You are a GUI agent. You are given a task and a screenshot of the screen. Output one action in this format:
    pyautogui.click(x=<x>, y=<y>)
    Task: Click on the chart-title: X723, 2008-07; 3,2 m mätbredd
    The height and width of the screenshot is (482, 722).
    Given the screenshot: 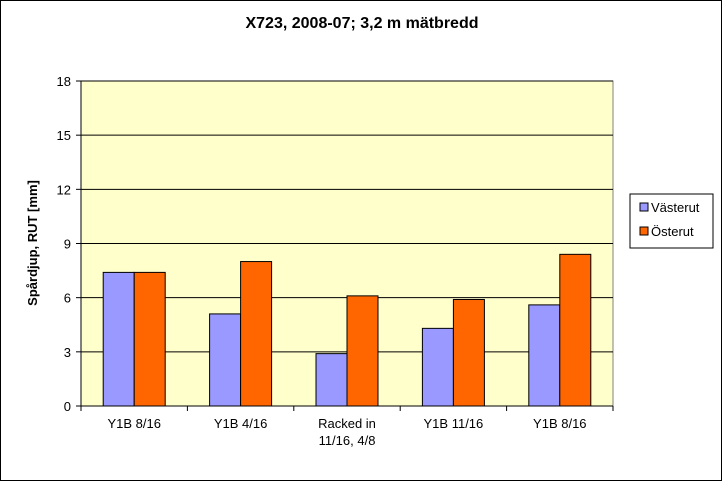 What is the action you would take?
    pyautogui.click(x=361, y=23)
    